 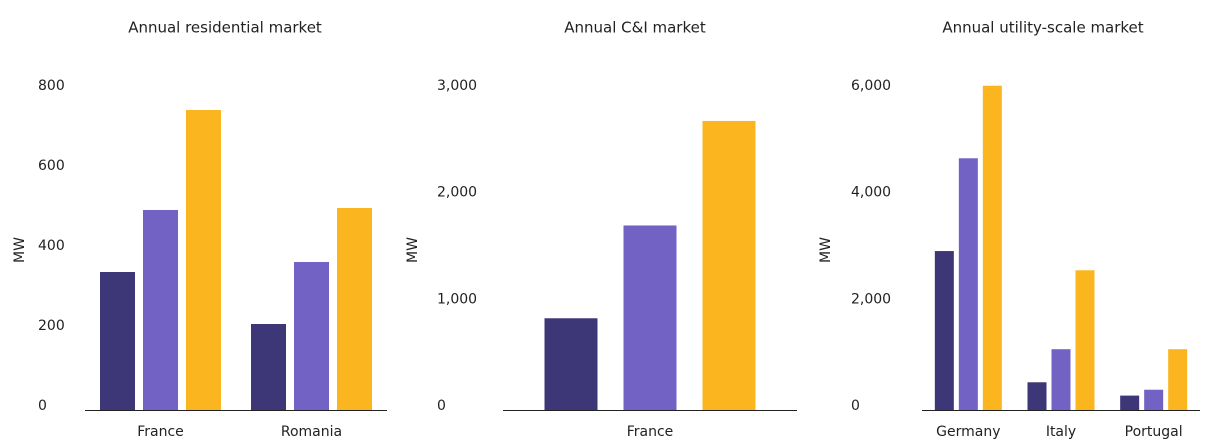 What do you see at coordinates (311, 431) in the screenshot?
I see `x-tick-label: Romania` at bounding box center [311, 431].